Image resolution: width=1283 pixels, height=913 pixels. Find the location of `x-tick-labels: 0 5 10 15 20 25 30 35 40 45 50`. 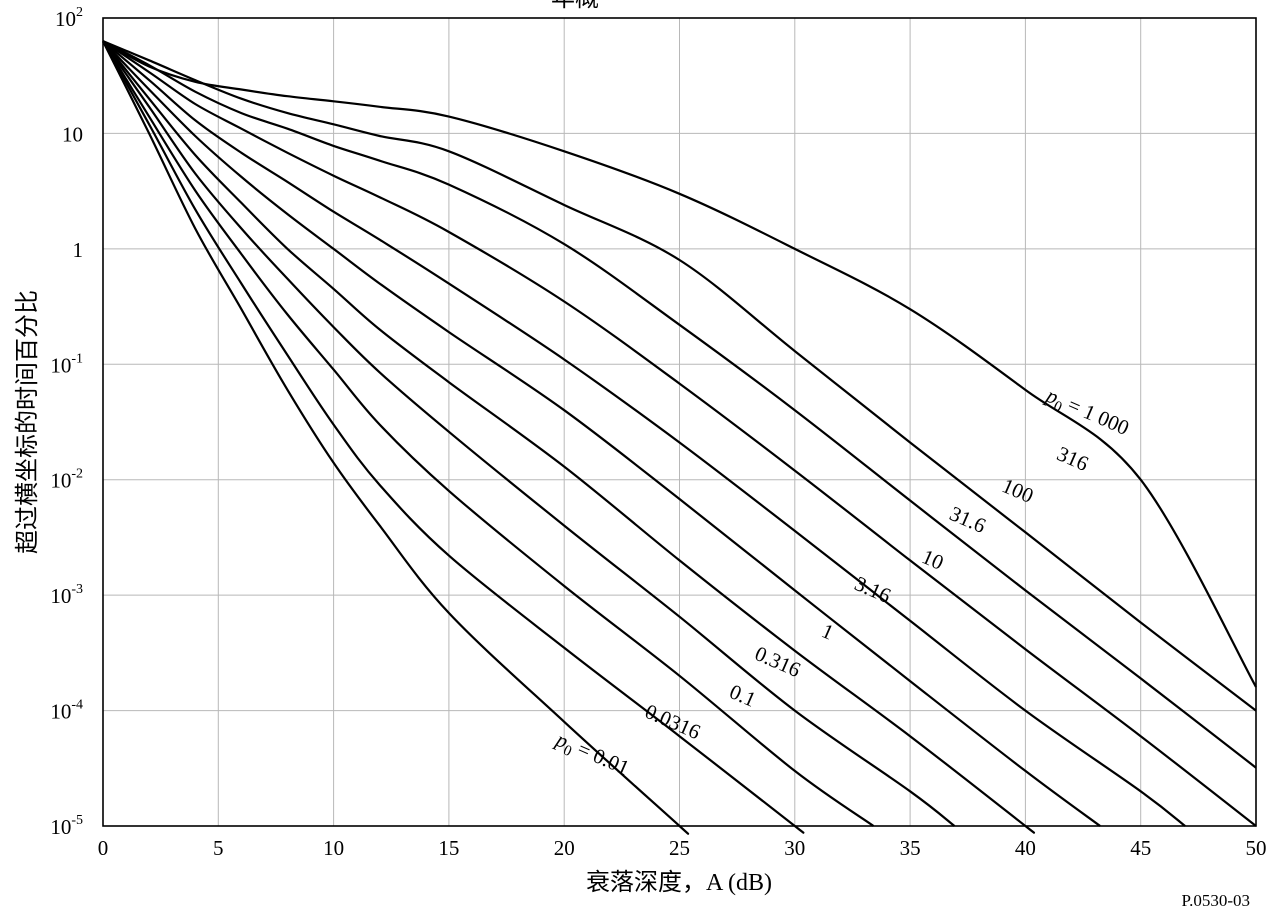

x-tick-labels: 0 5 10 15 20 25 30 35 40 45 50 is located at coordinates (682, 848).